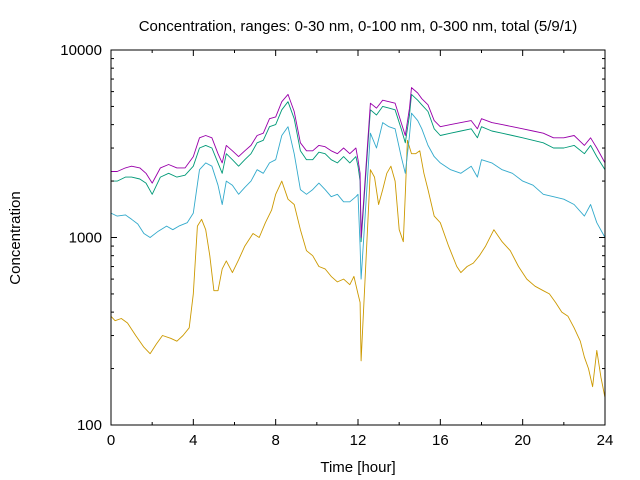 Image resolution: width=640 pixels, height=480 pixels. What do you see at coordinates (357, 467) in the screenshot?
I see `x-axis-label: Time [hour]` at bounding box center [357, 467].